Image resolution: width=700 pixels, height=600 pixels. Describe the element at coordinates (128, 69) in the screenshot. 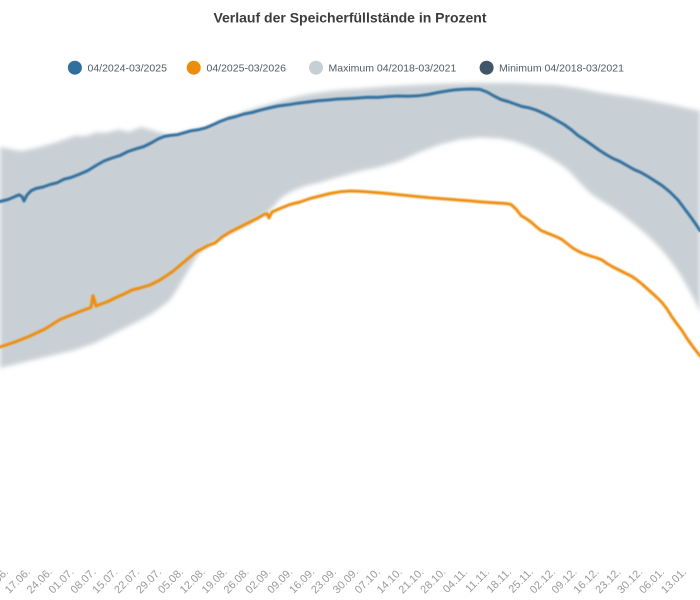

I see `svg-text: 04/2024-03/2025` at that location.